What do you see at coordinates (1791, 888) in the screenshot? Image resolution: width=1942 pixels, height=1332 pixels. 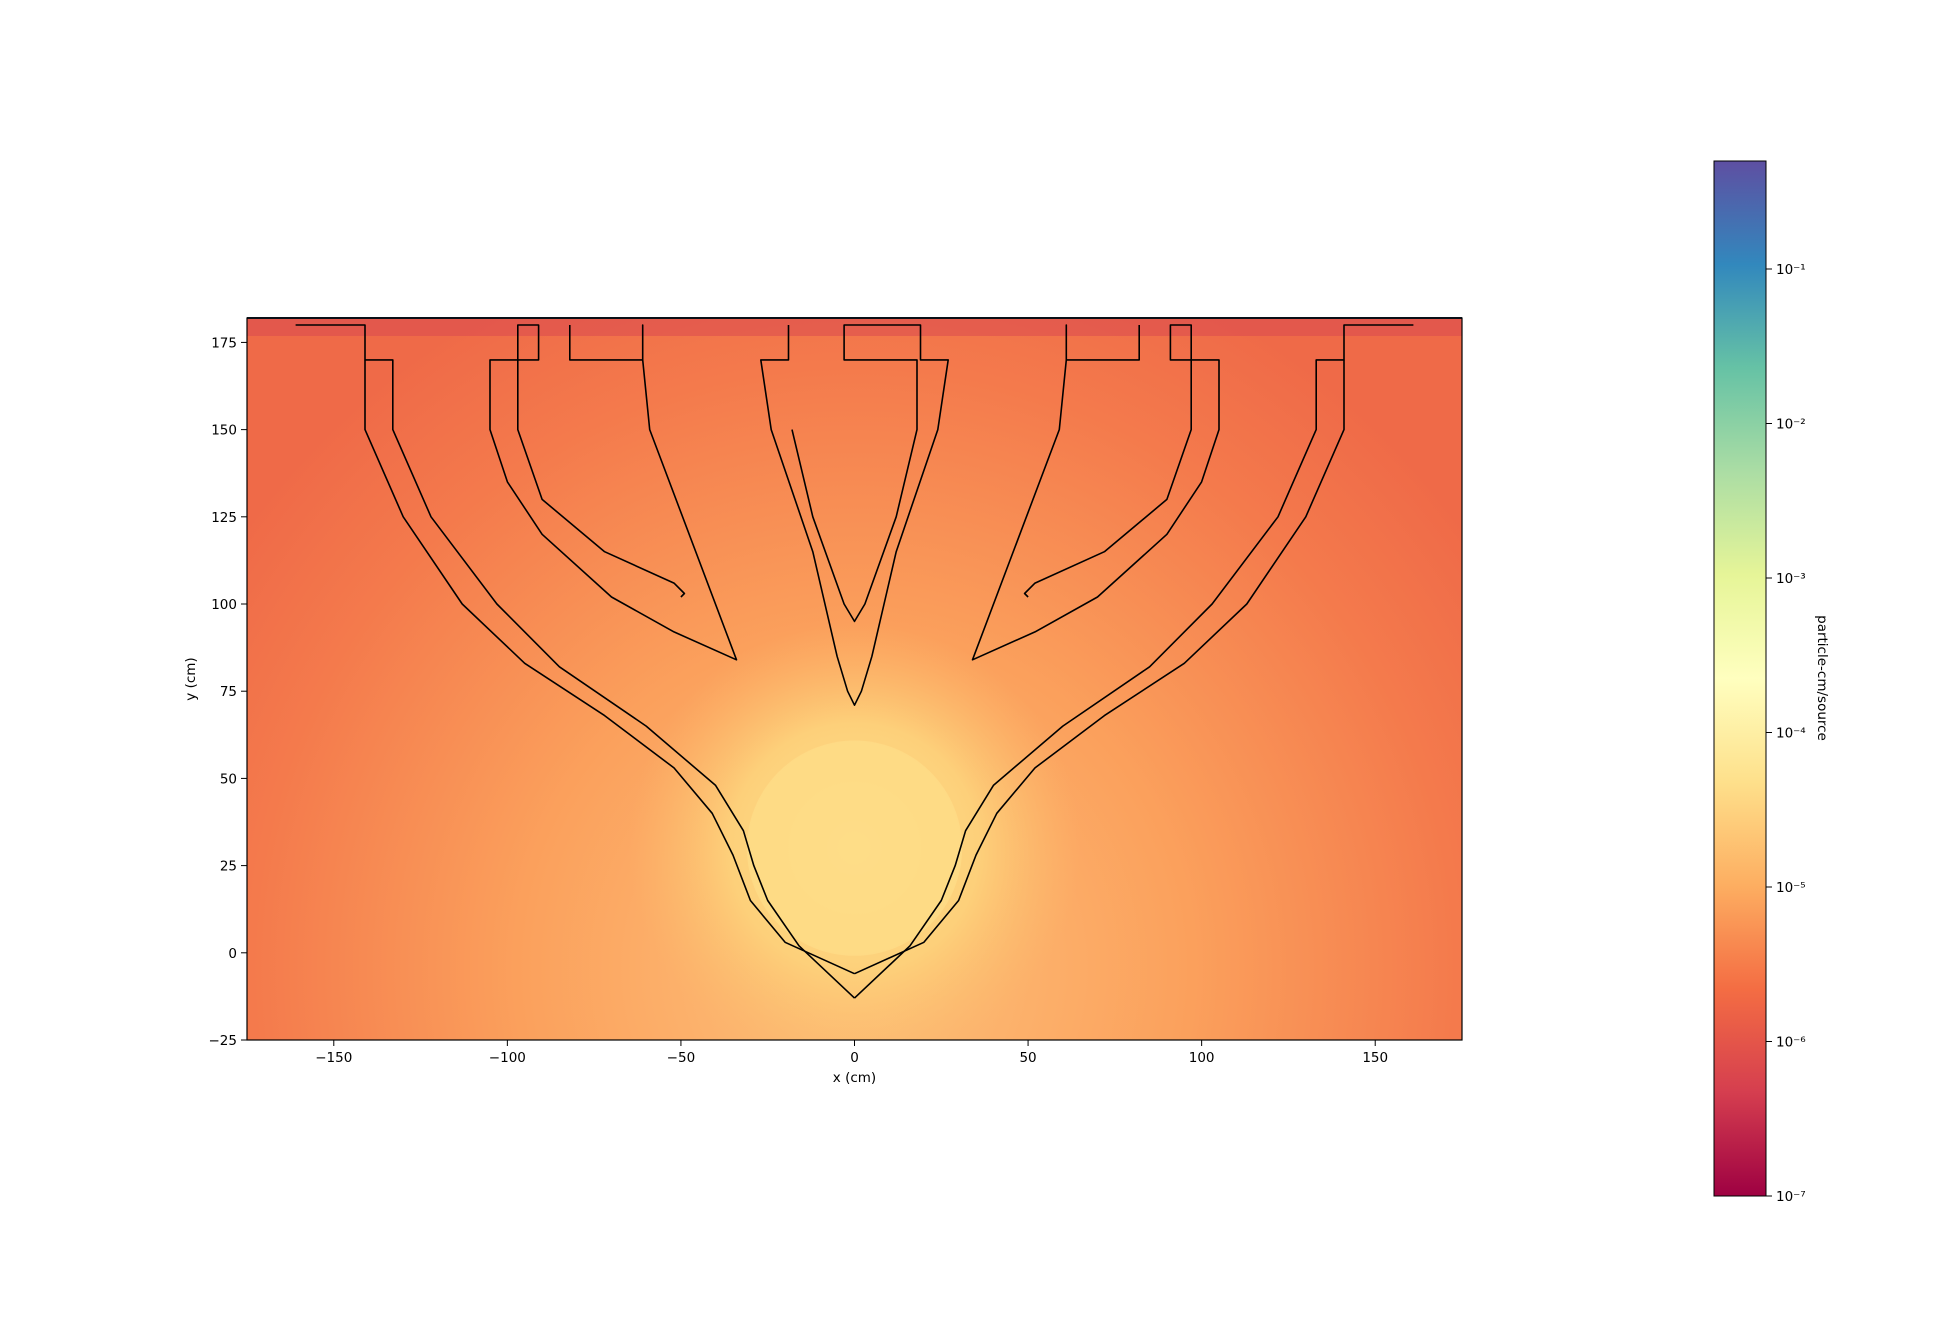 I see `colorbar-tick-label: 10⁻⁵` at bounding box center [1791, 888].